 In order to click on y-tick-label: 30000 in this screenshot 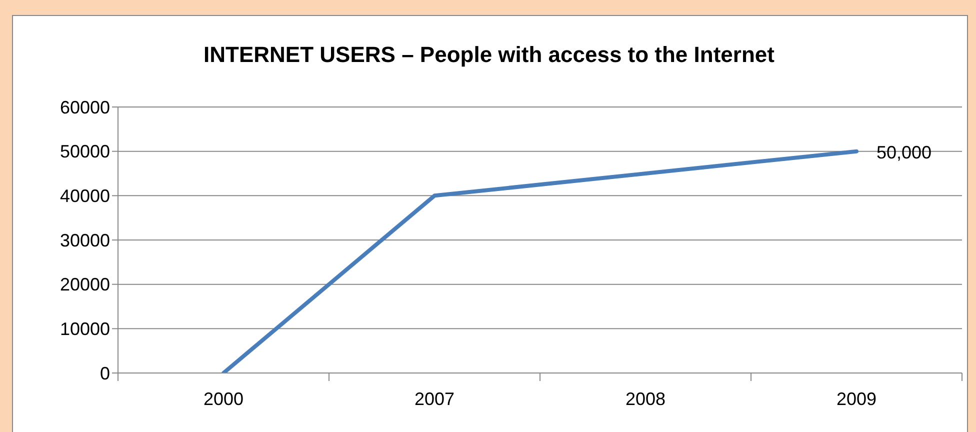, I will do `click(85, 240)`.